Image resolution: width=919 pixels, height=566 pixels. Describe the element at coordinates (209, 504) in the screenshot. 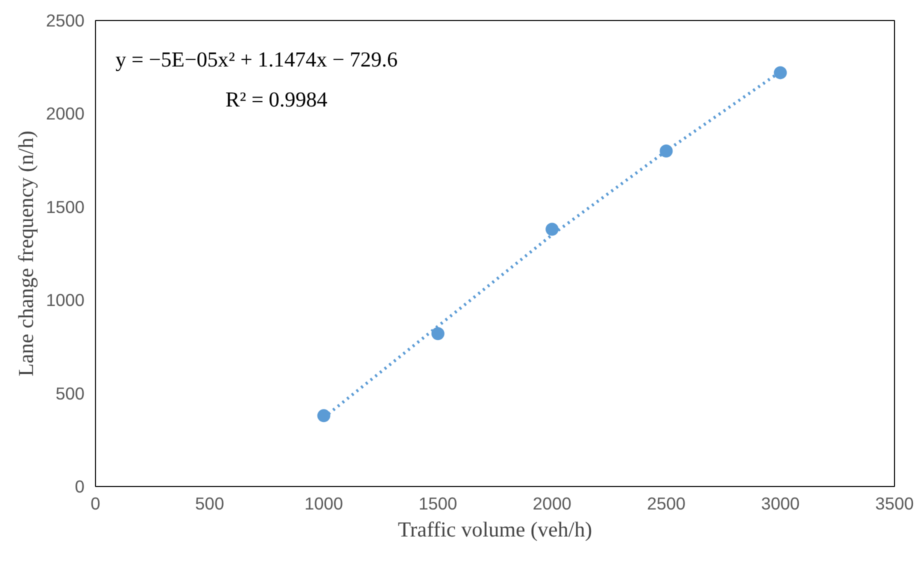

I see `x-tick-label: 500` at that location.